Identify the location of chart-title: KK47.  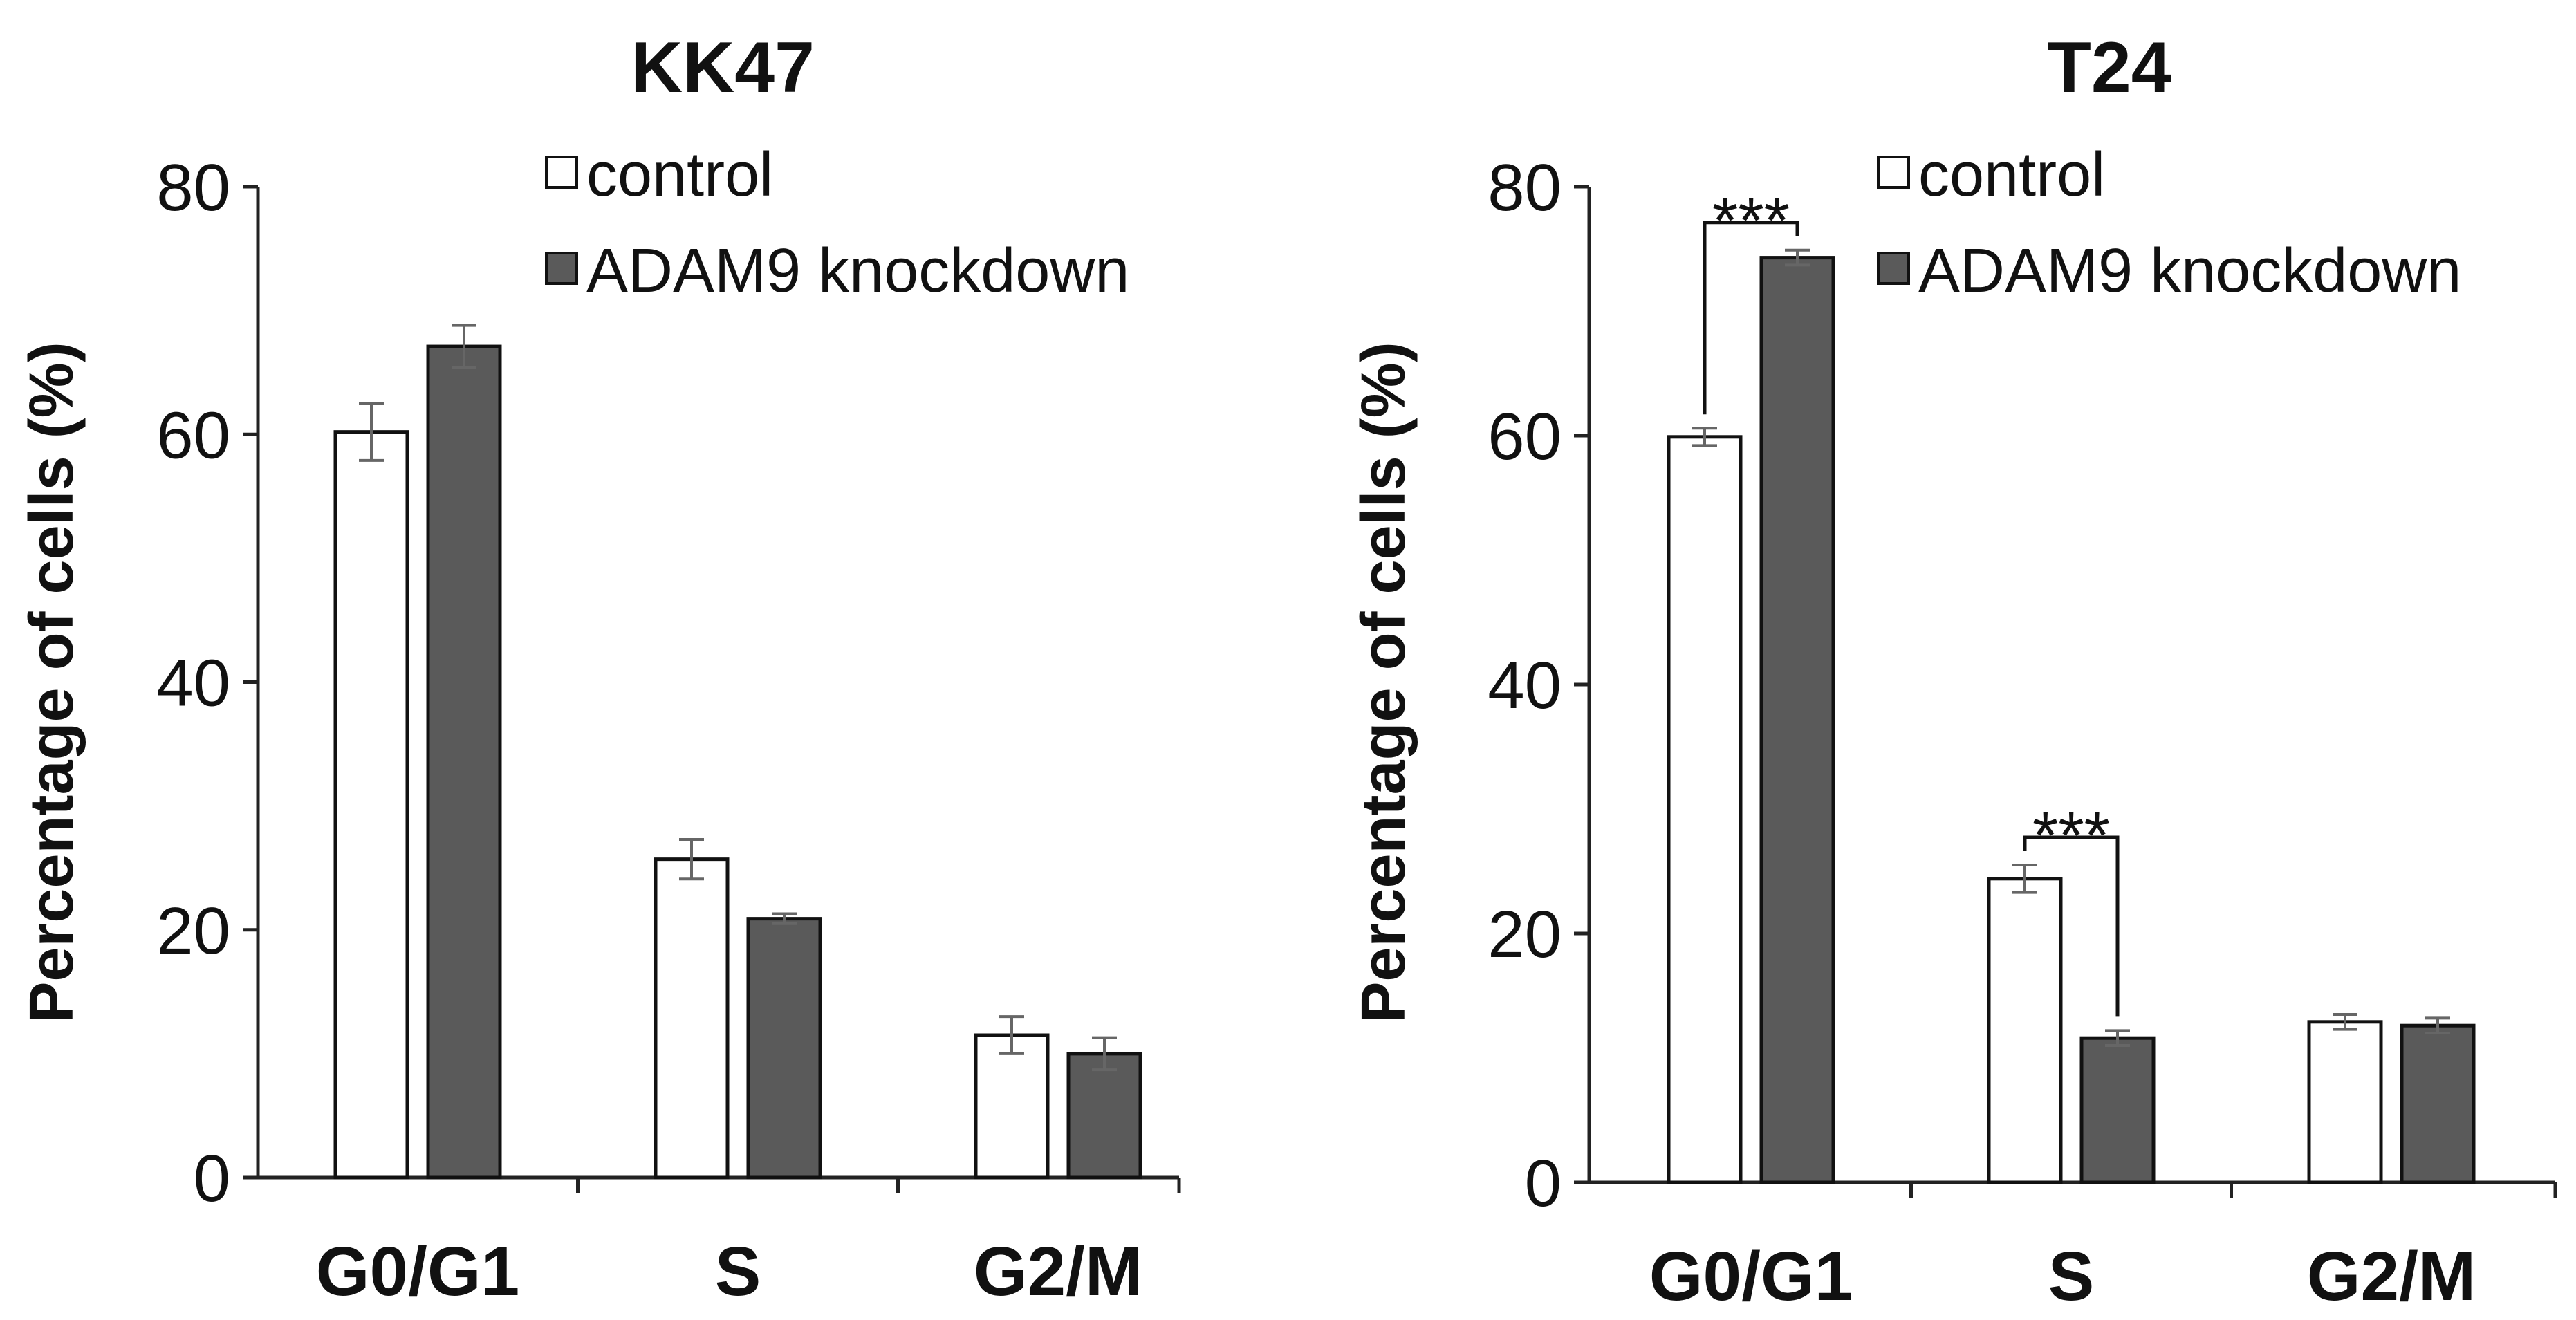
(723, 68).